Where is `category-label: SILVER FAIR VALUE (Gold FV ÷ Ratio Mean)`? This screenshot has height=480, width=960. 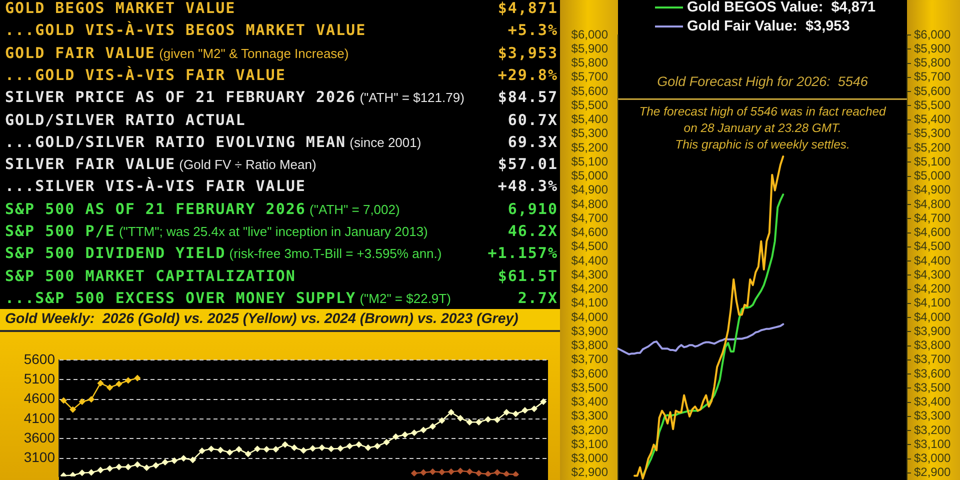
category-label: SILVER FAIR VALUE (Gold FV ÷ Ratio Mean) is located at coordinates (160, 164).